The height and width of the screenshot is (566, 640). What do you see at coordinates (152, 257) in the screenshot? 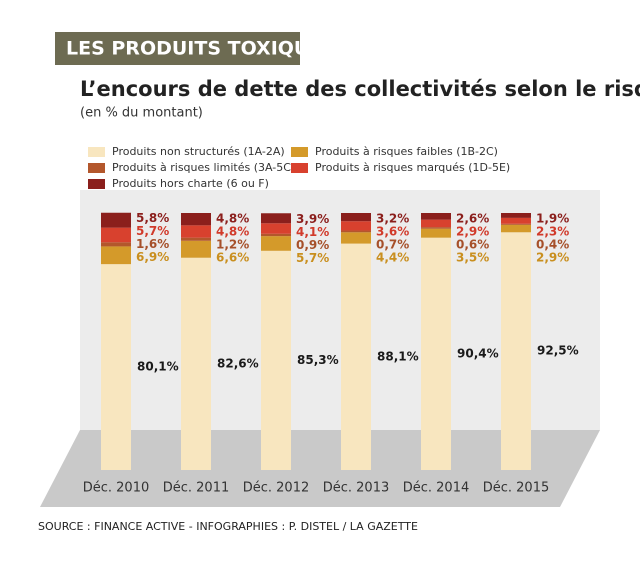
I see `value-label: 6,9%` at bounding box center [152, 257].